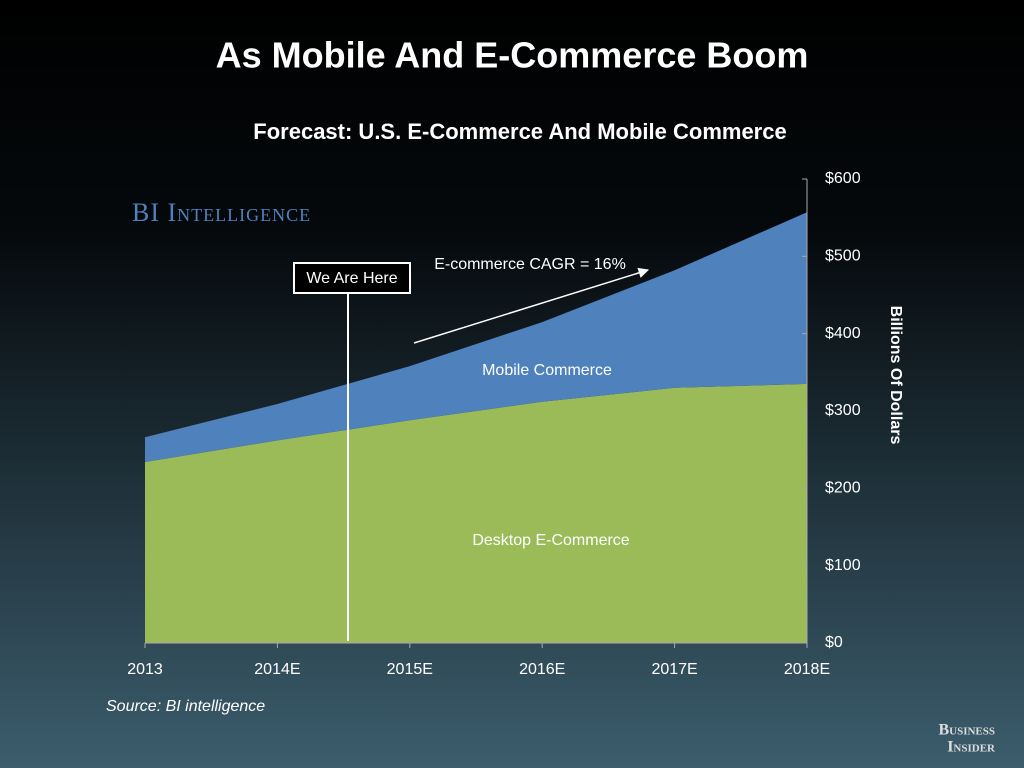  What do you see at coordinates (547, 370) in the screenshot?
I see `series-label: Mobile Commerce` at bounding box center [547, 370].